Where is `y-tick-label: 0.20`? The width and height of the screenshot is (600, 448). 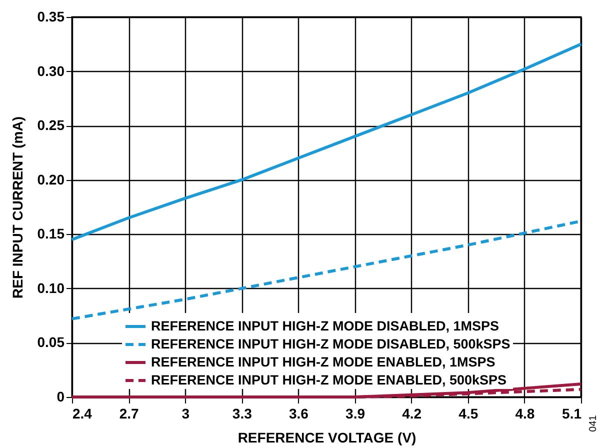
y-tick-label: 0.20 is located at coordinates (51, 179).